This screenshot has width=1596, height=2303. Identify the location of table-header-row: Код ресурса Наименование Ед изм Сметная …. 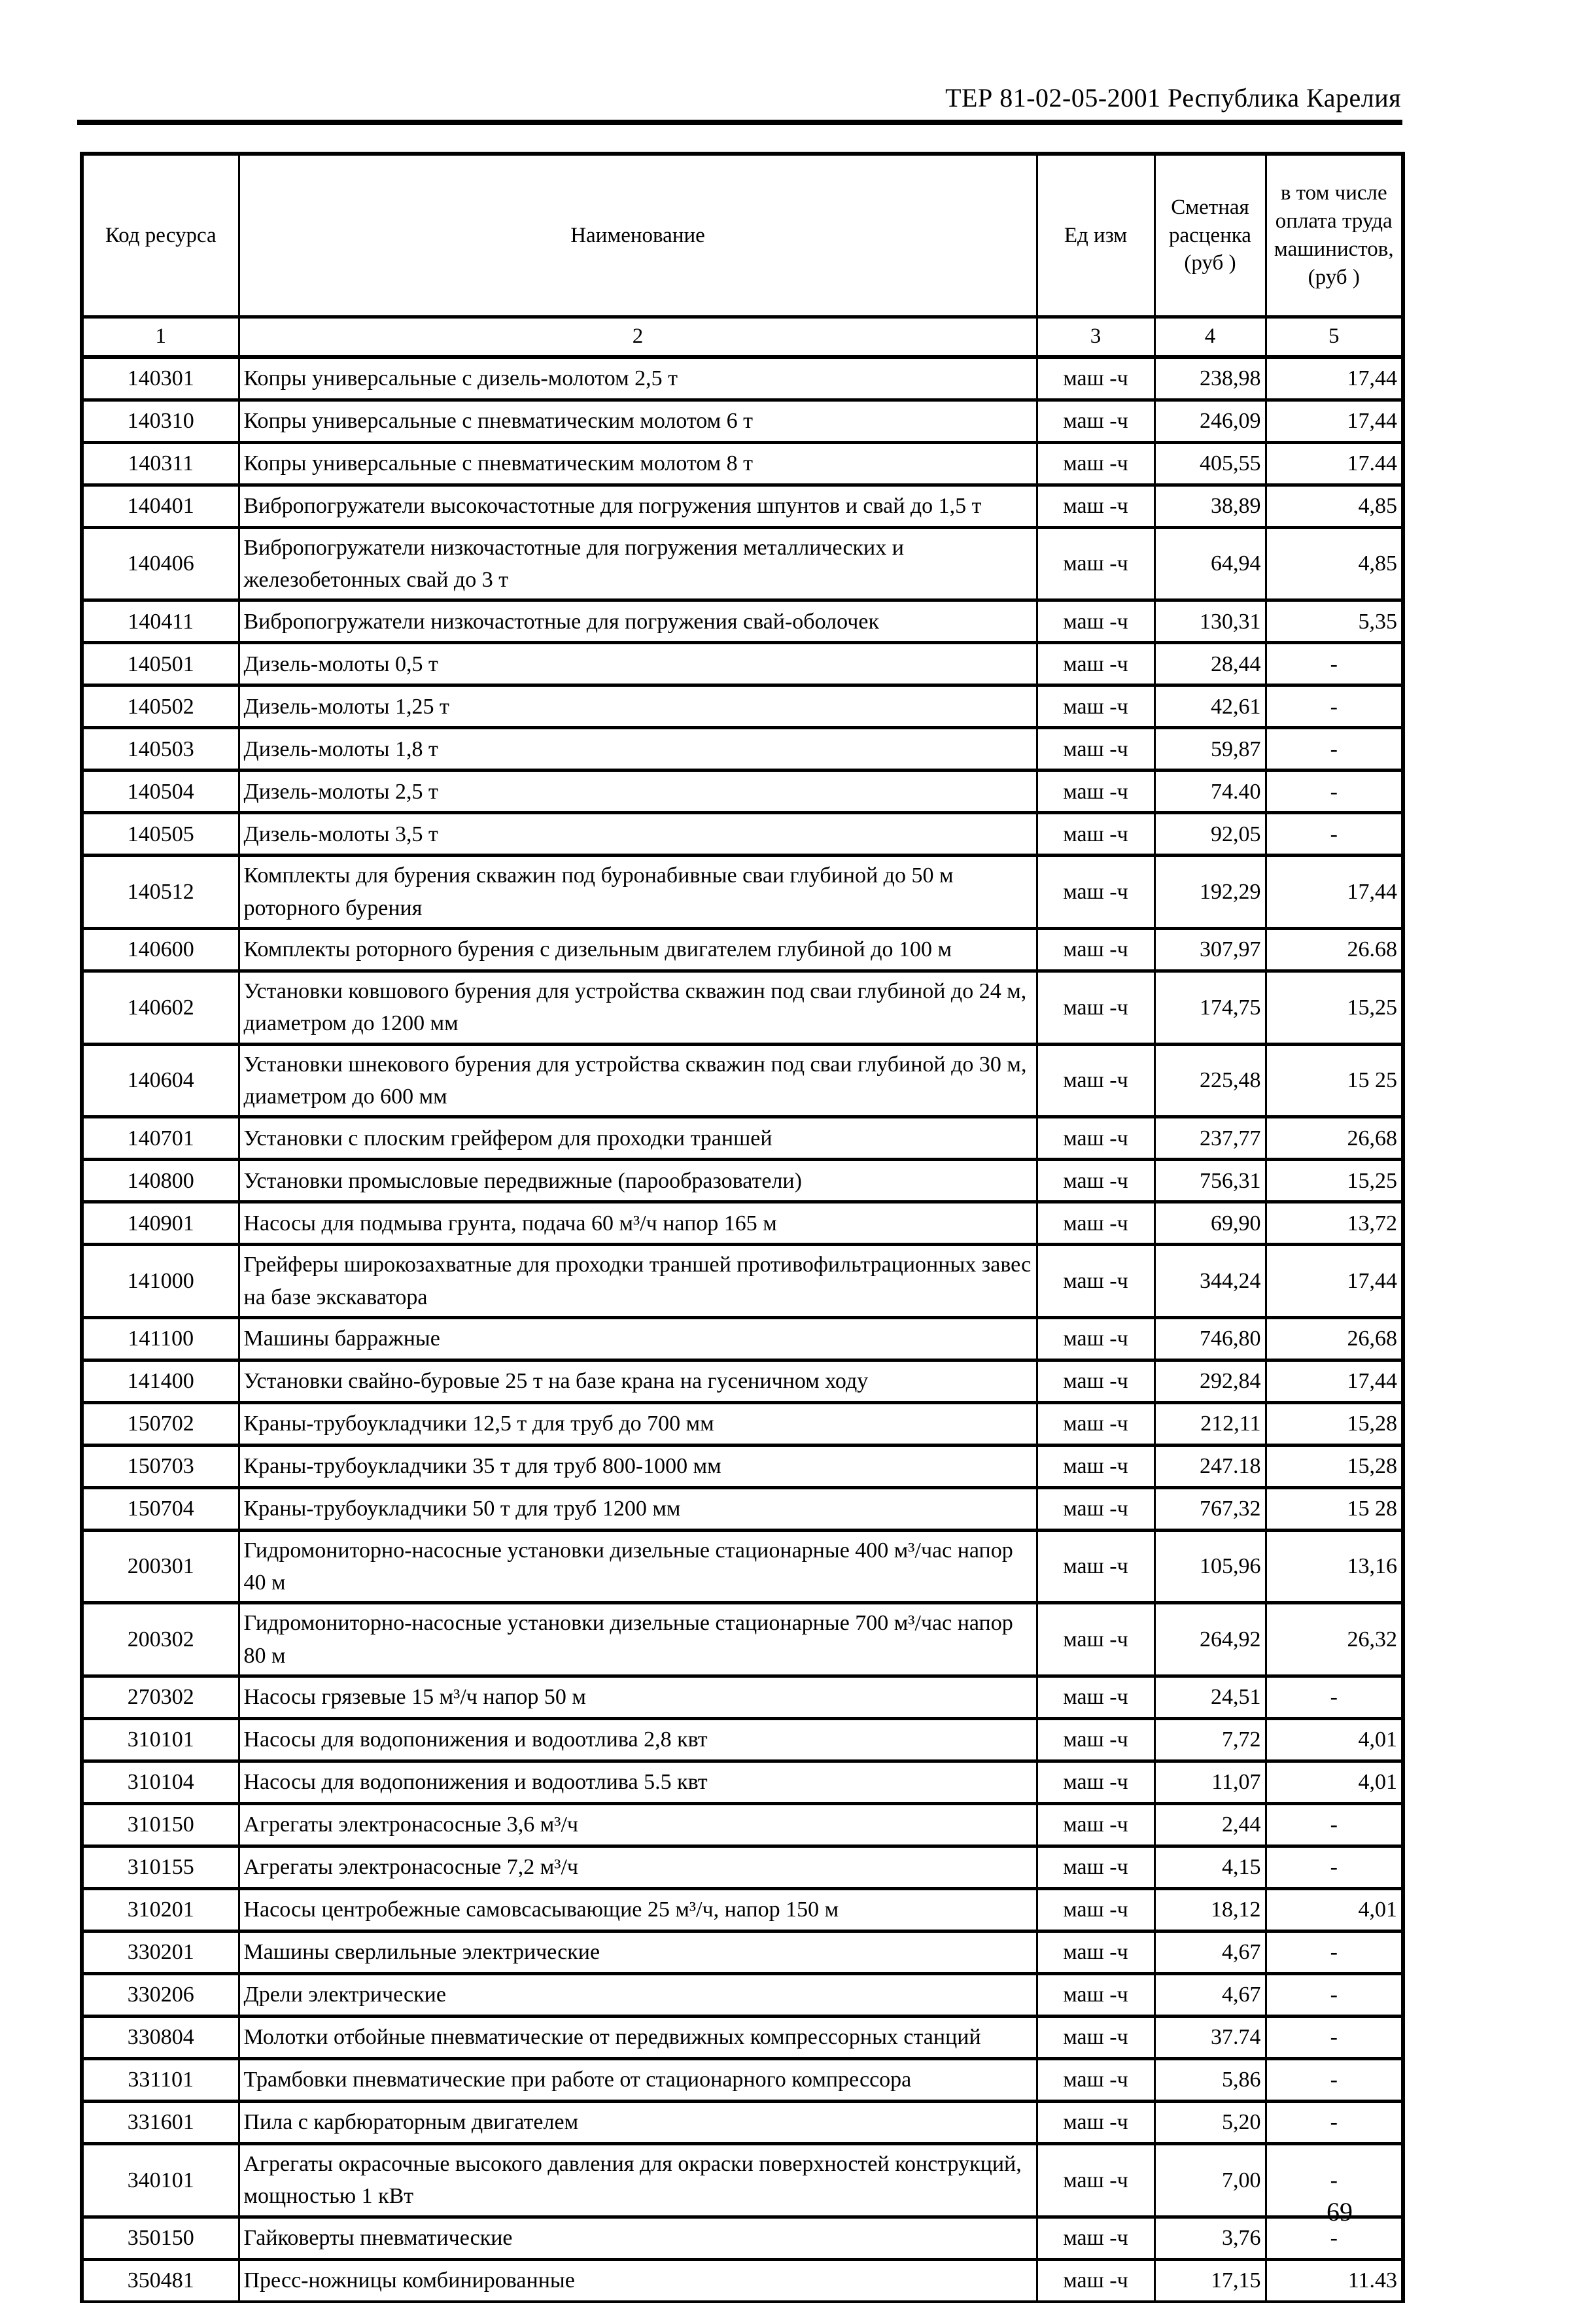
(742, 235).